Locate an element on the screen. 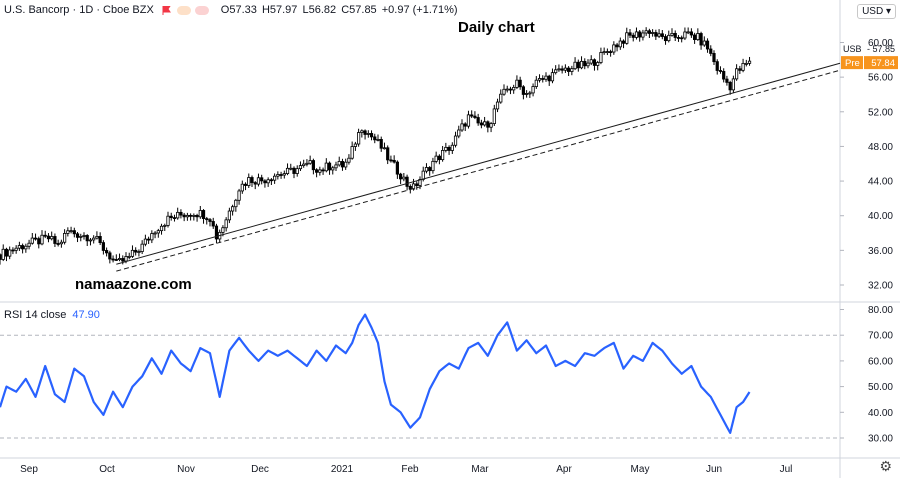 This screenshot has height=483, width=900. time-tick-label: Jun is located at coordinates (714, 469).